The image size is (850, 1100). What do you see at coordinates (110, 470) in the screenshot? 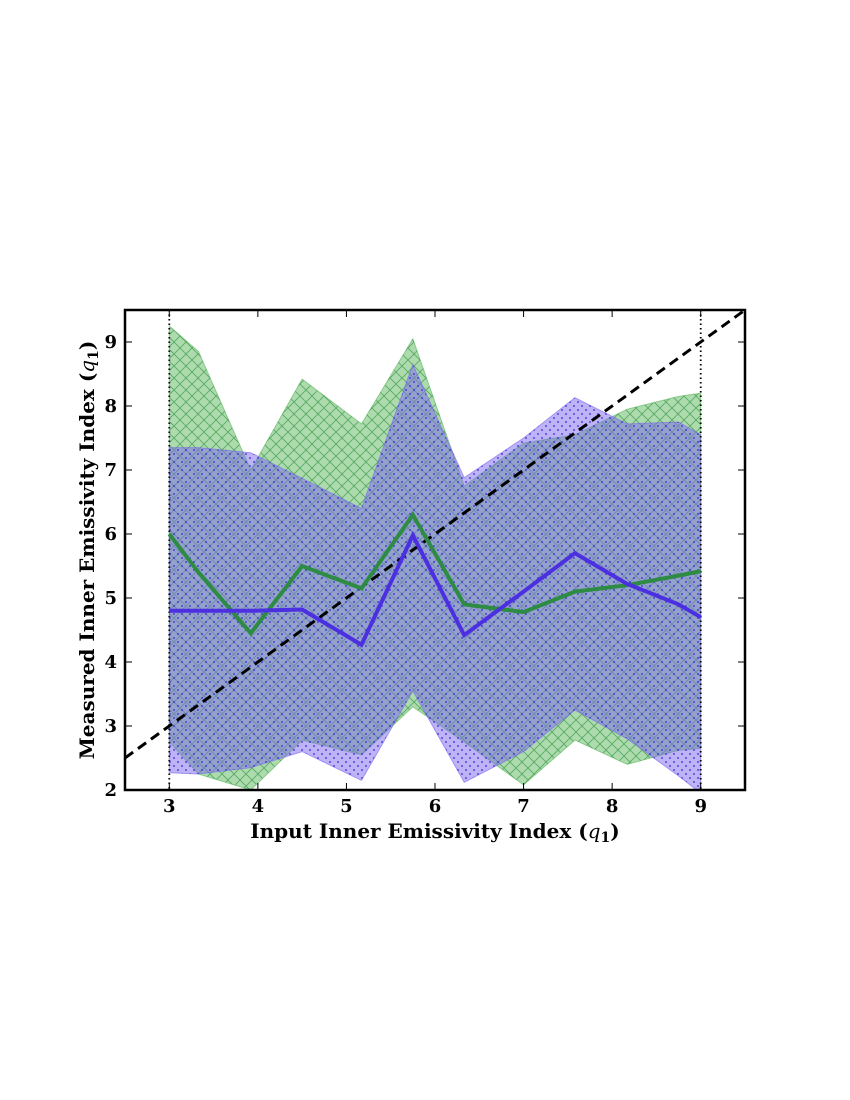
I see `y-tick-label: 7` at bounding box center [110, 470].